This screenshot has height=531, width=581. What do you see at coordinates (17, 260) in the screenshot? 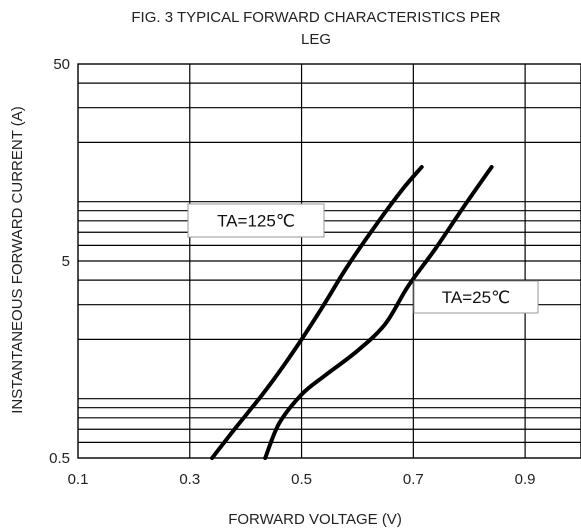
I see `y-axis-label: INSTANTANEOUS FORWARD CURRENT (A)` at bounding box center [17, 260].